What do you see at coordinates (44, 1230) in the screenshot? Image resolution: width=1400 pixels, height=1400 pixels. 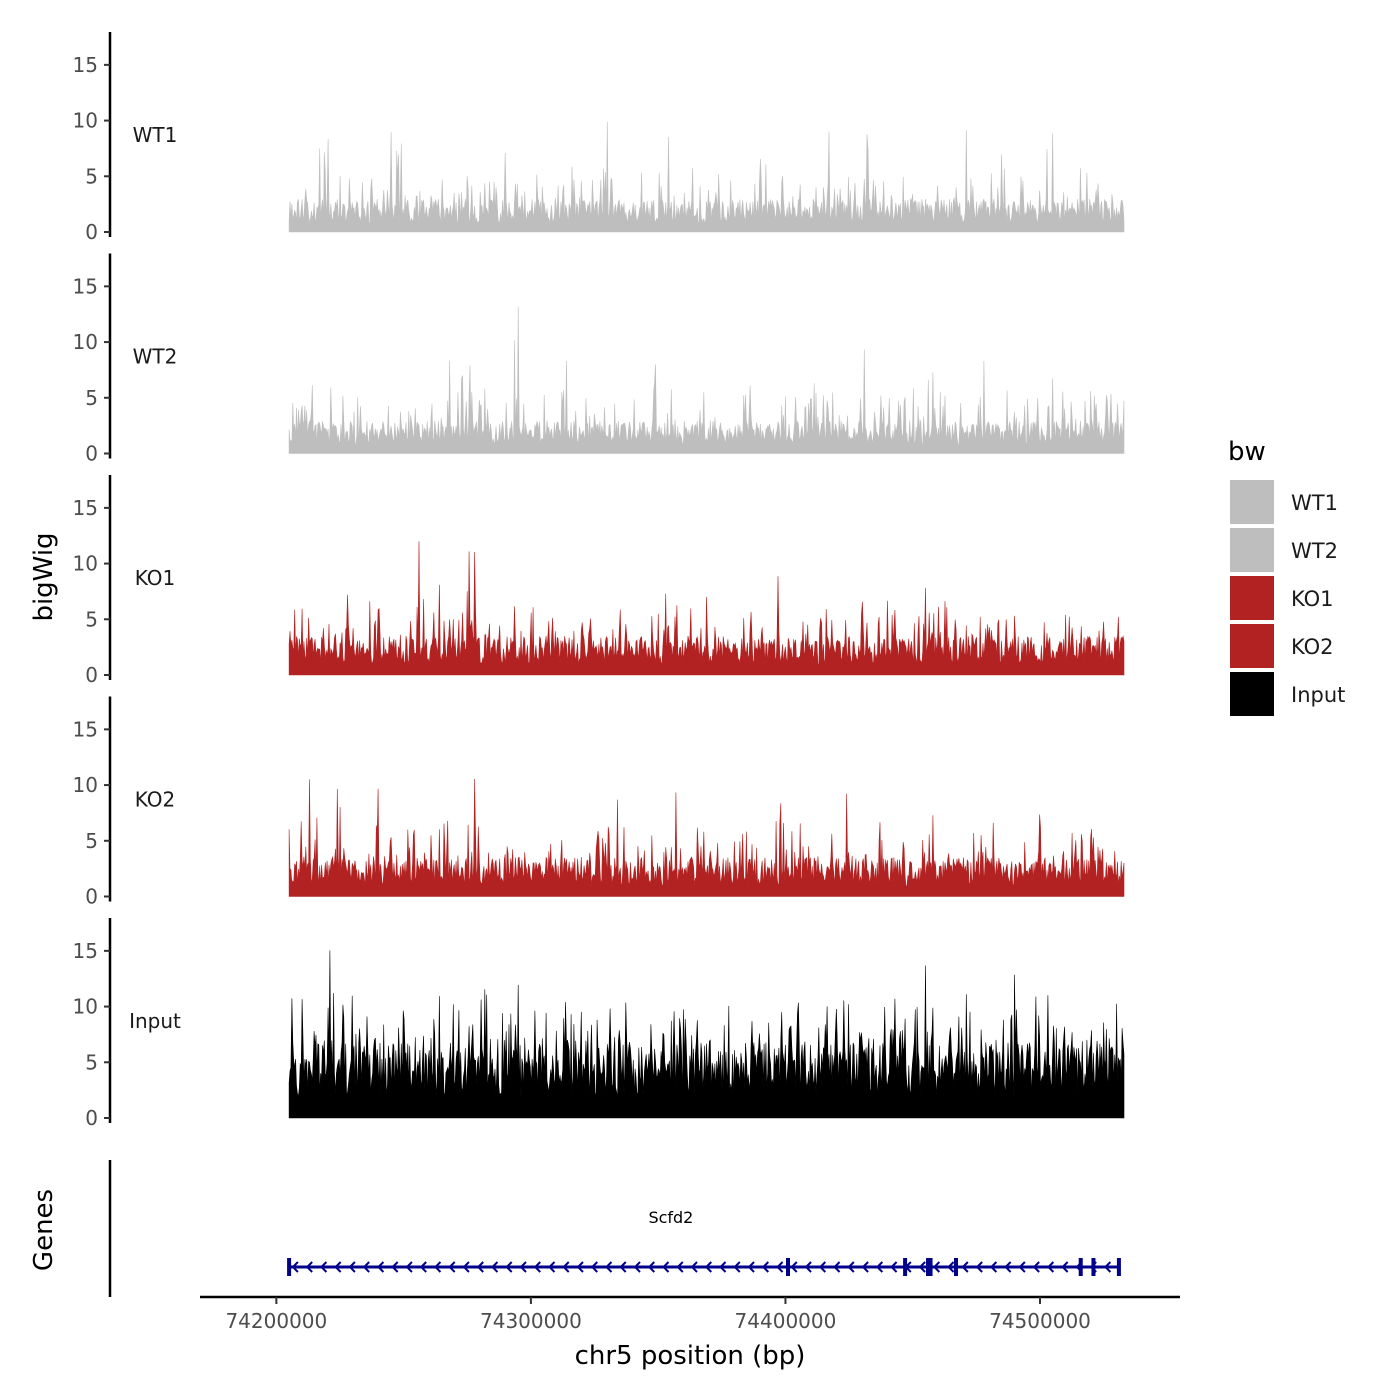 I see `genes-axis-title: Genes` at bounding box center [44, 1230].